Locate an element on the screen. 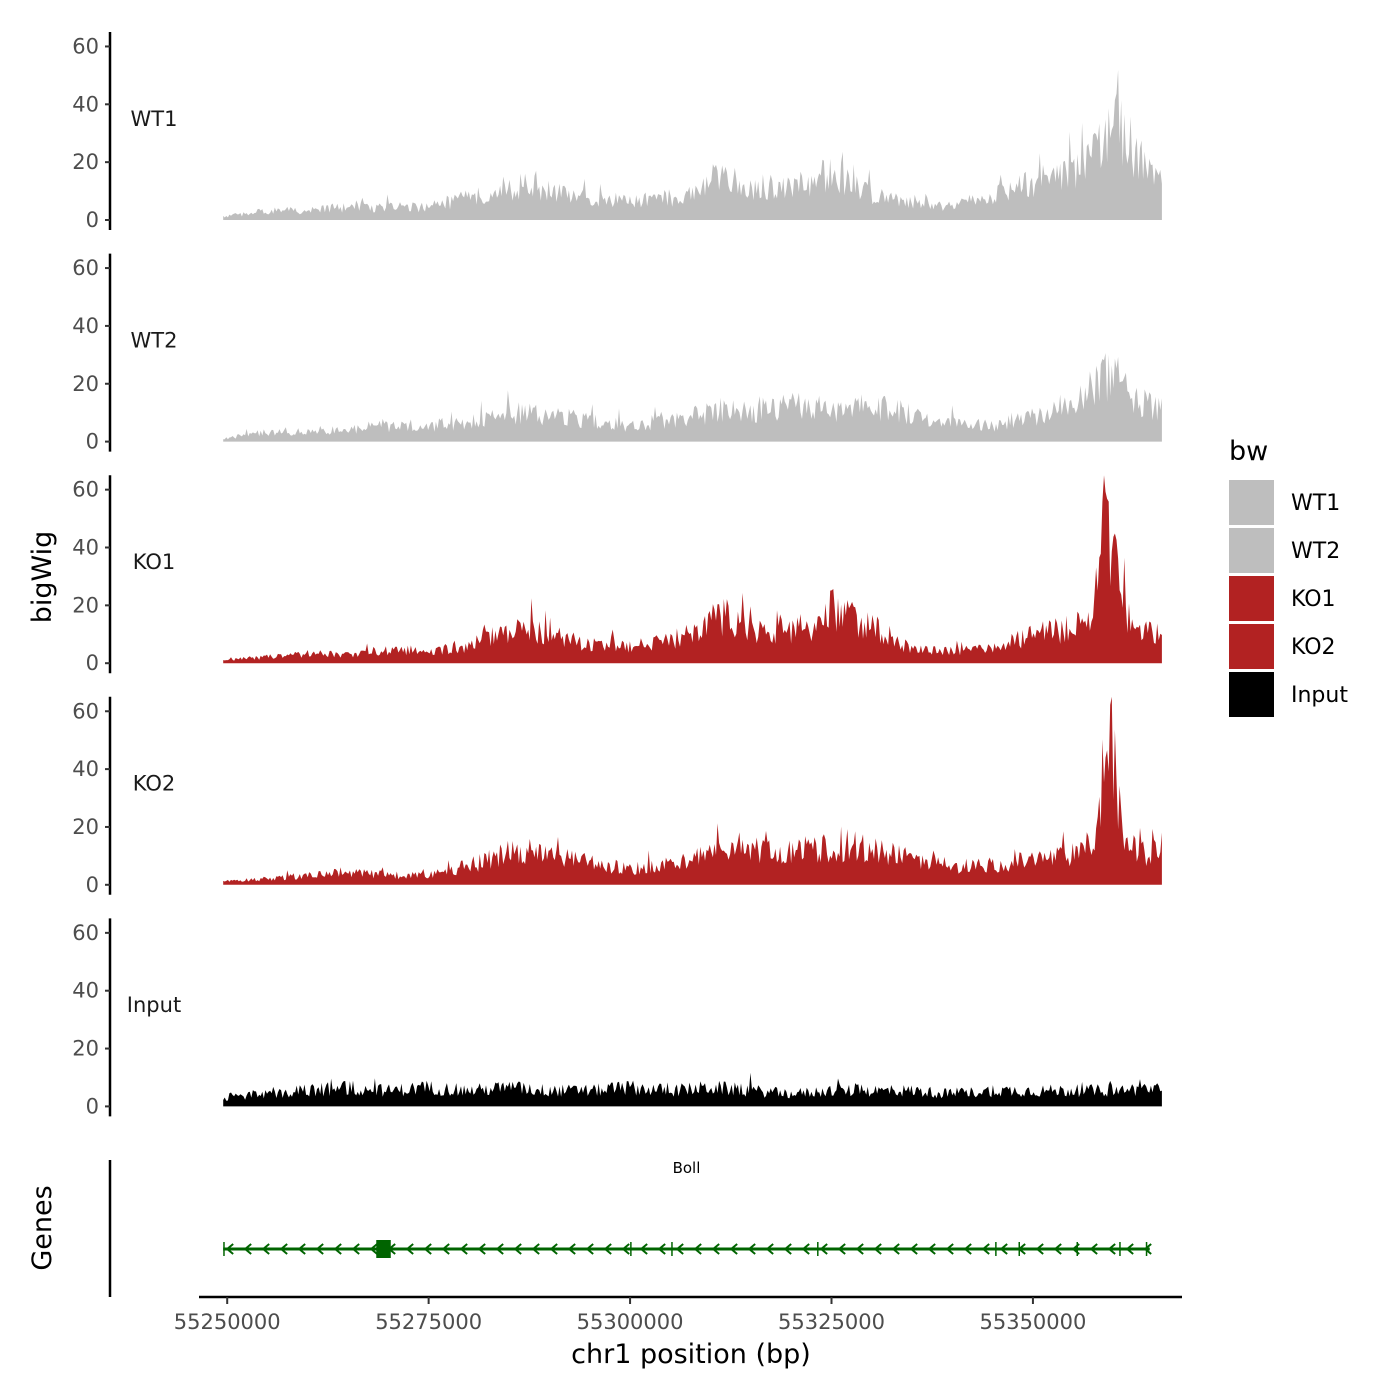 This screenshot has width=1400, height=1400. x-tick-label: 55275000 is located at coordinates (428, 1322).